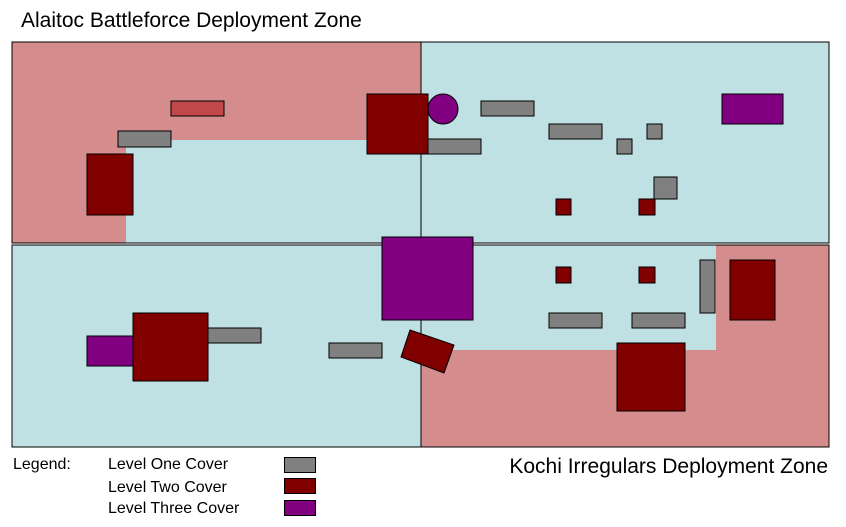 Image resolution: width=846 pixels, height=527 pixels. What do you see at coordinates (668, 466) in the screenshot?
I see `bottom-deployment-zone-title: Kochi Irregulars Deployment Zone` at bounding box center [668, 466].